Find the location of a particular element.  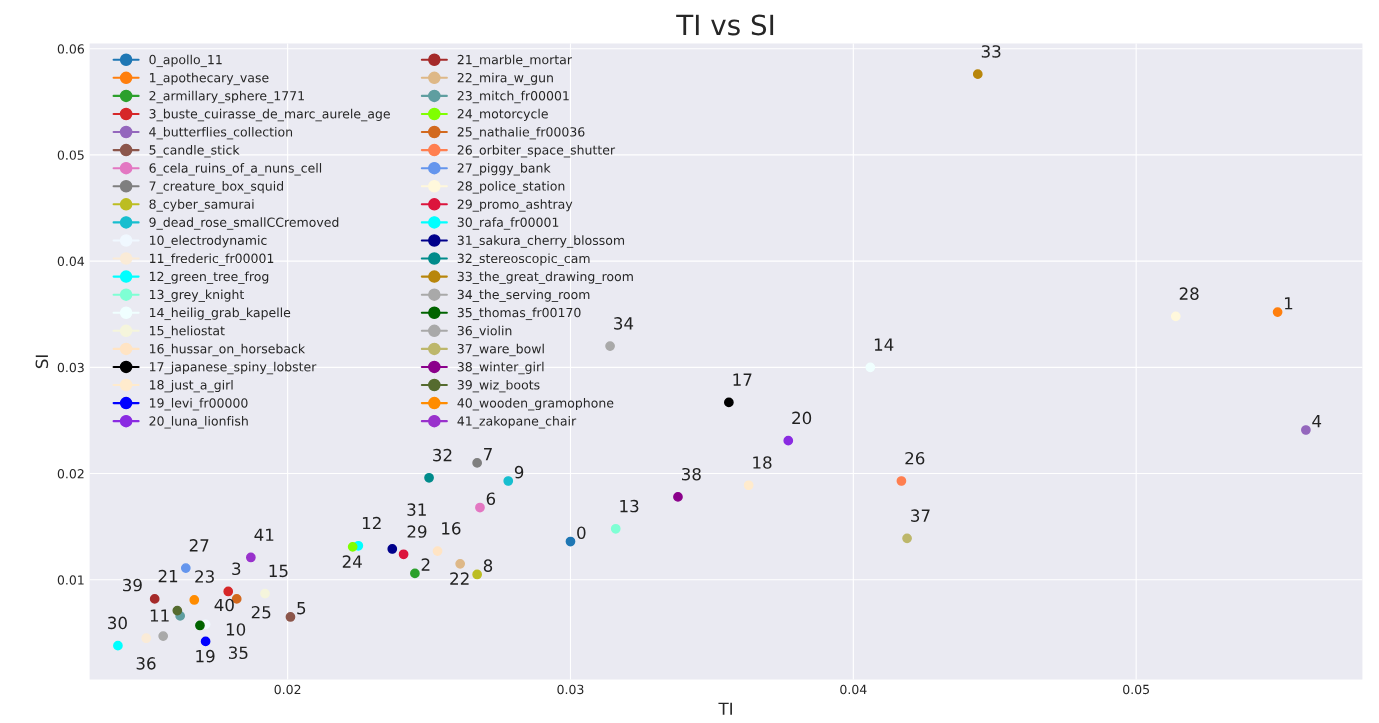

annotation: 15 is located at coordinates (278, 571).